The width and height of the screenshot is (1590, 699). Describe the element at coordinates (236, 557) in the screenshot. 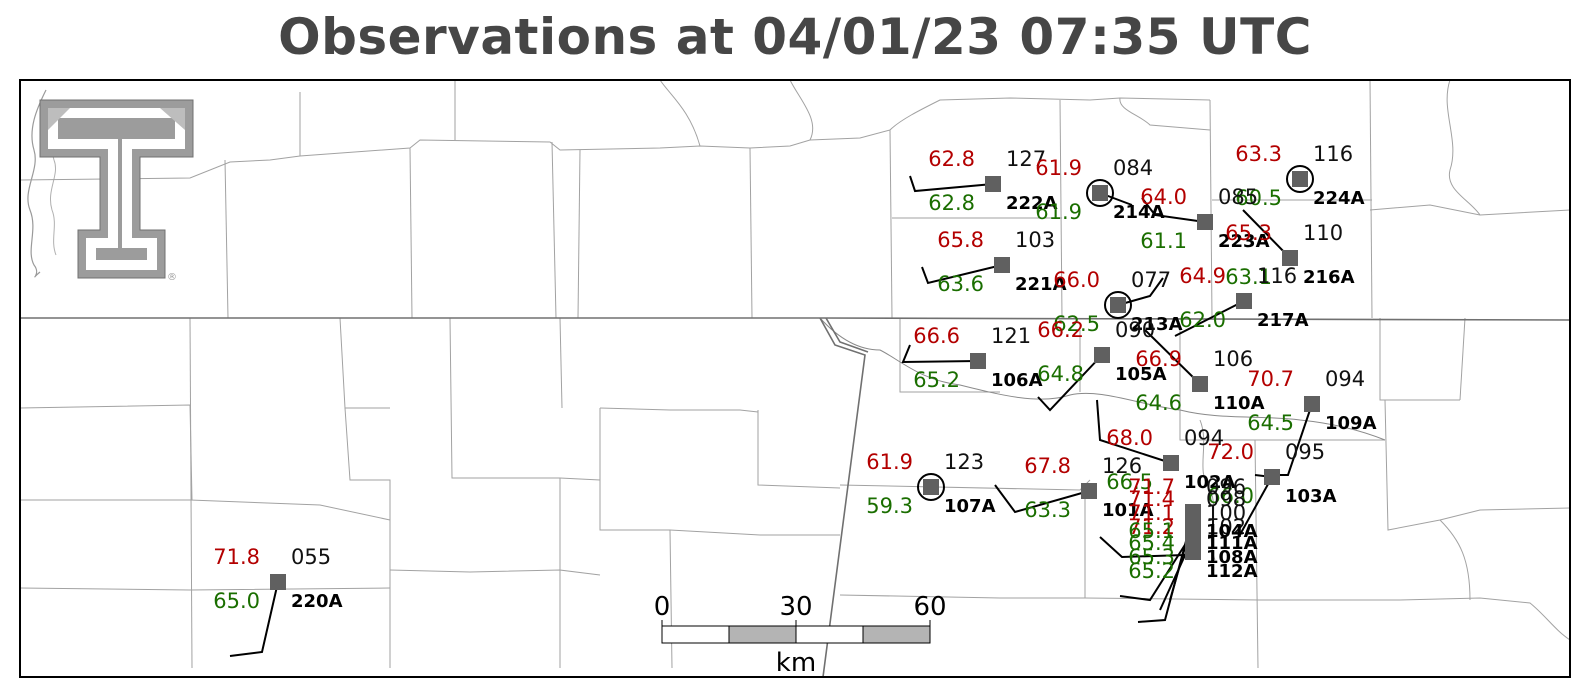

I see `temperature-value: 71.8` at that location.